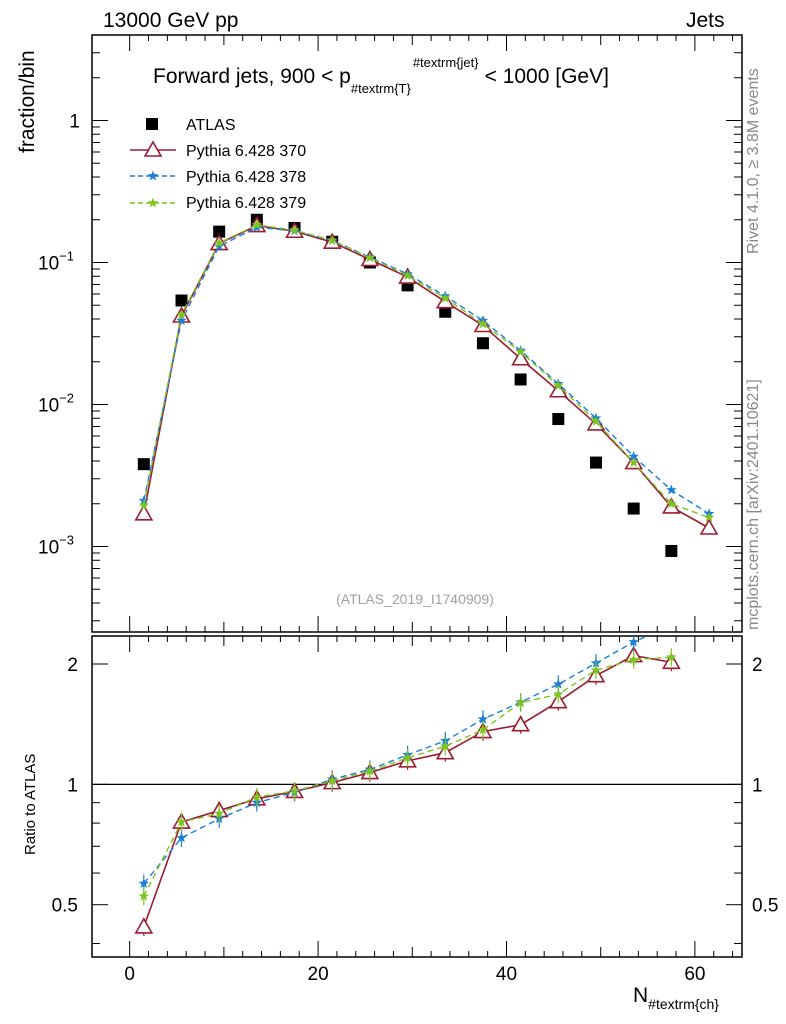 The image size is (786, 1024). What do you see at coordinates (765, 906) in the screenshot?
I see `ratio-y-tick-label-right: 0.5` at bounding box center [765, 906].